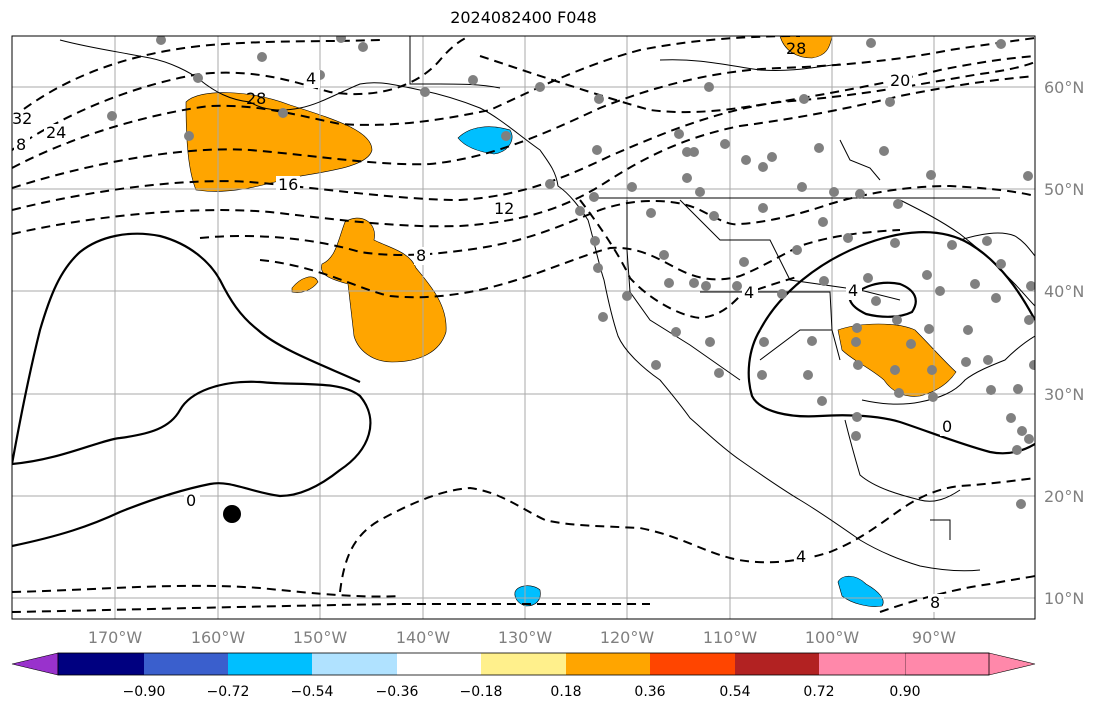 This screenshot has width=1105, height=712. Describe the element at coordinates (523, 17) in the screenshot. I see `map-title: 2024082400 F048` at that location.